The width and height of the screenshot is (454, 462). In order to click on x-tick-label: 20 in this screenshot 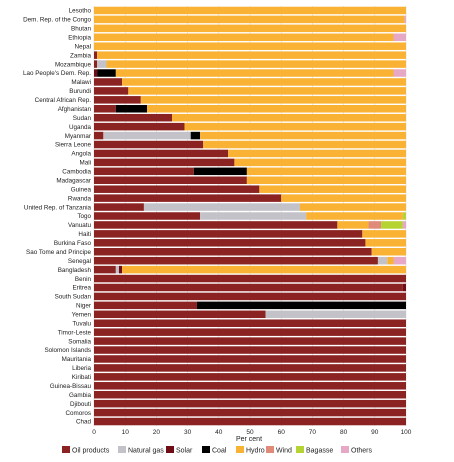, I will do `click(157, 432)`.